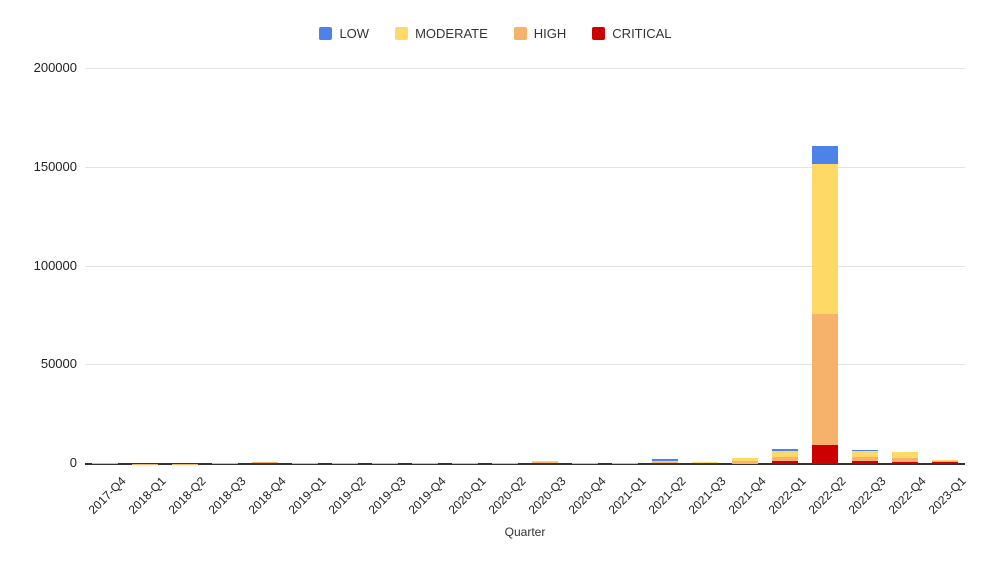 This screenshot has width=991, height=569. Describe the element at coordinates (467, 495) in the screenshot. I see `x-tick-label: 2020-Q1` at that location.